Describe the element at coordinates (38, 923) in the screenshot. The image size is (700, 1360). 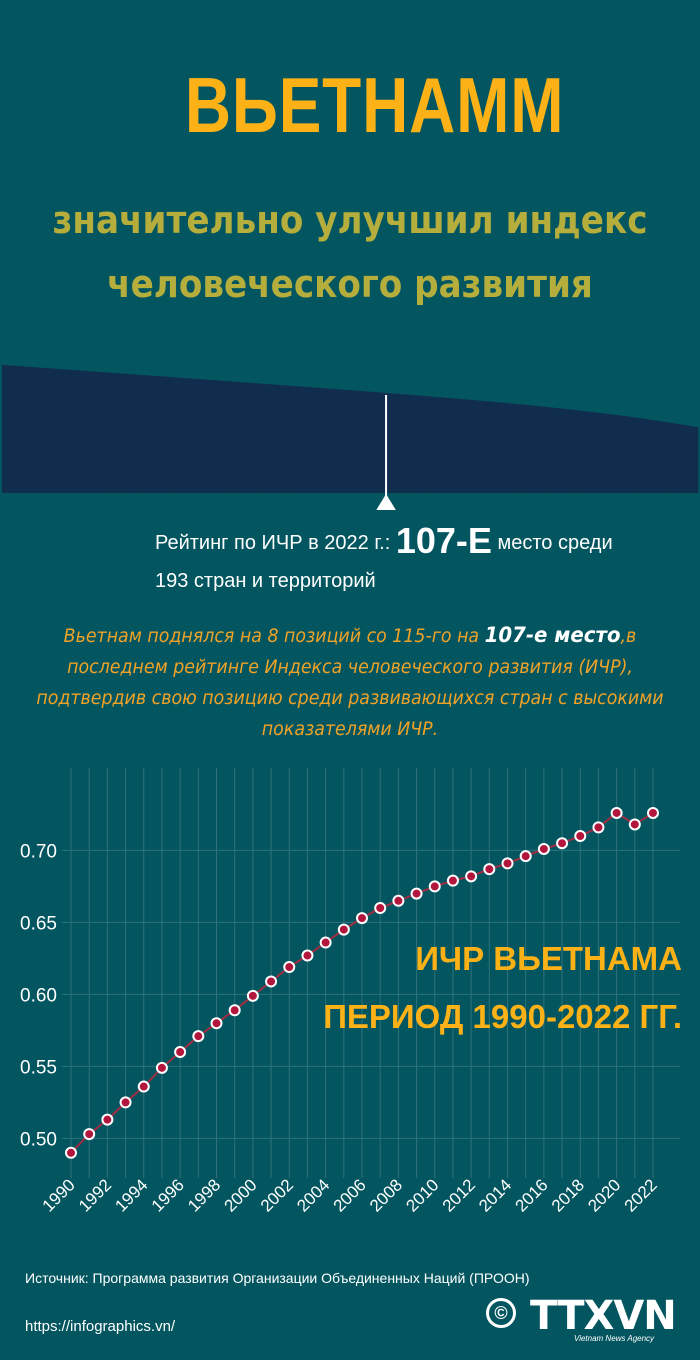
I see `y-tick-label: 0.65` at that location.